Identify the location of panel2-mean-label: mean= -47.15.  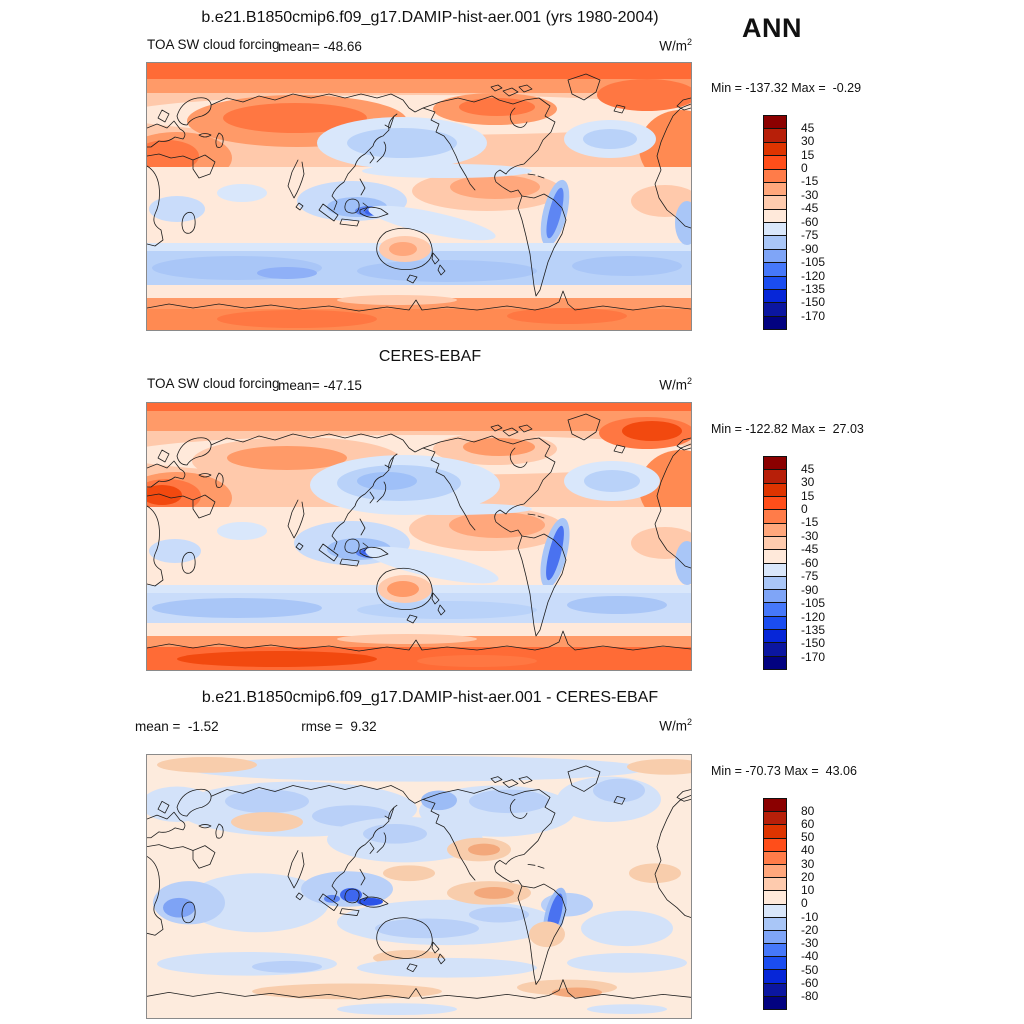
(320, 385).